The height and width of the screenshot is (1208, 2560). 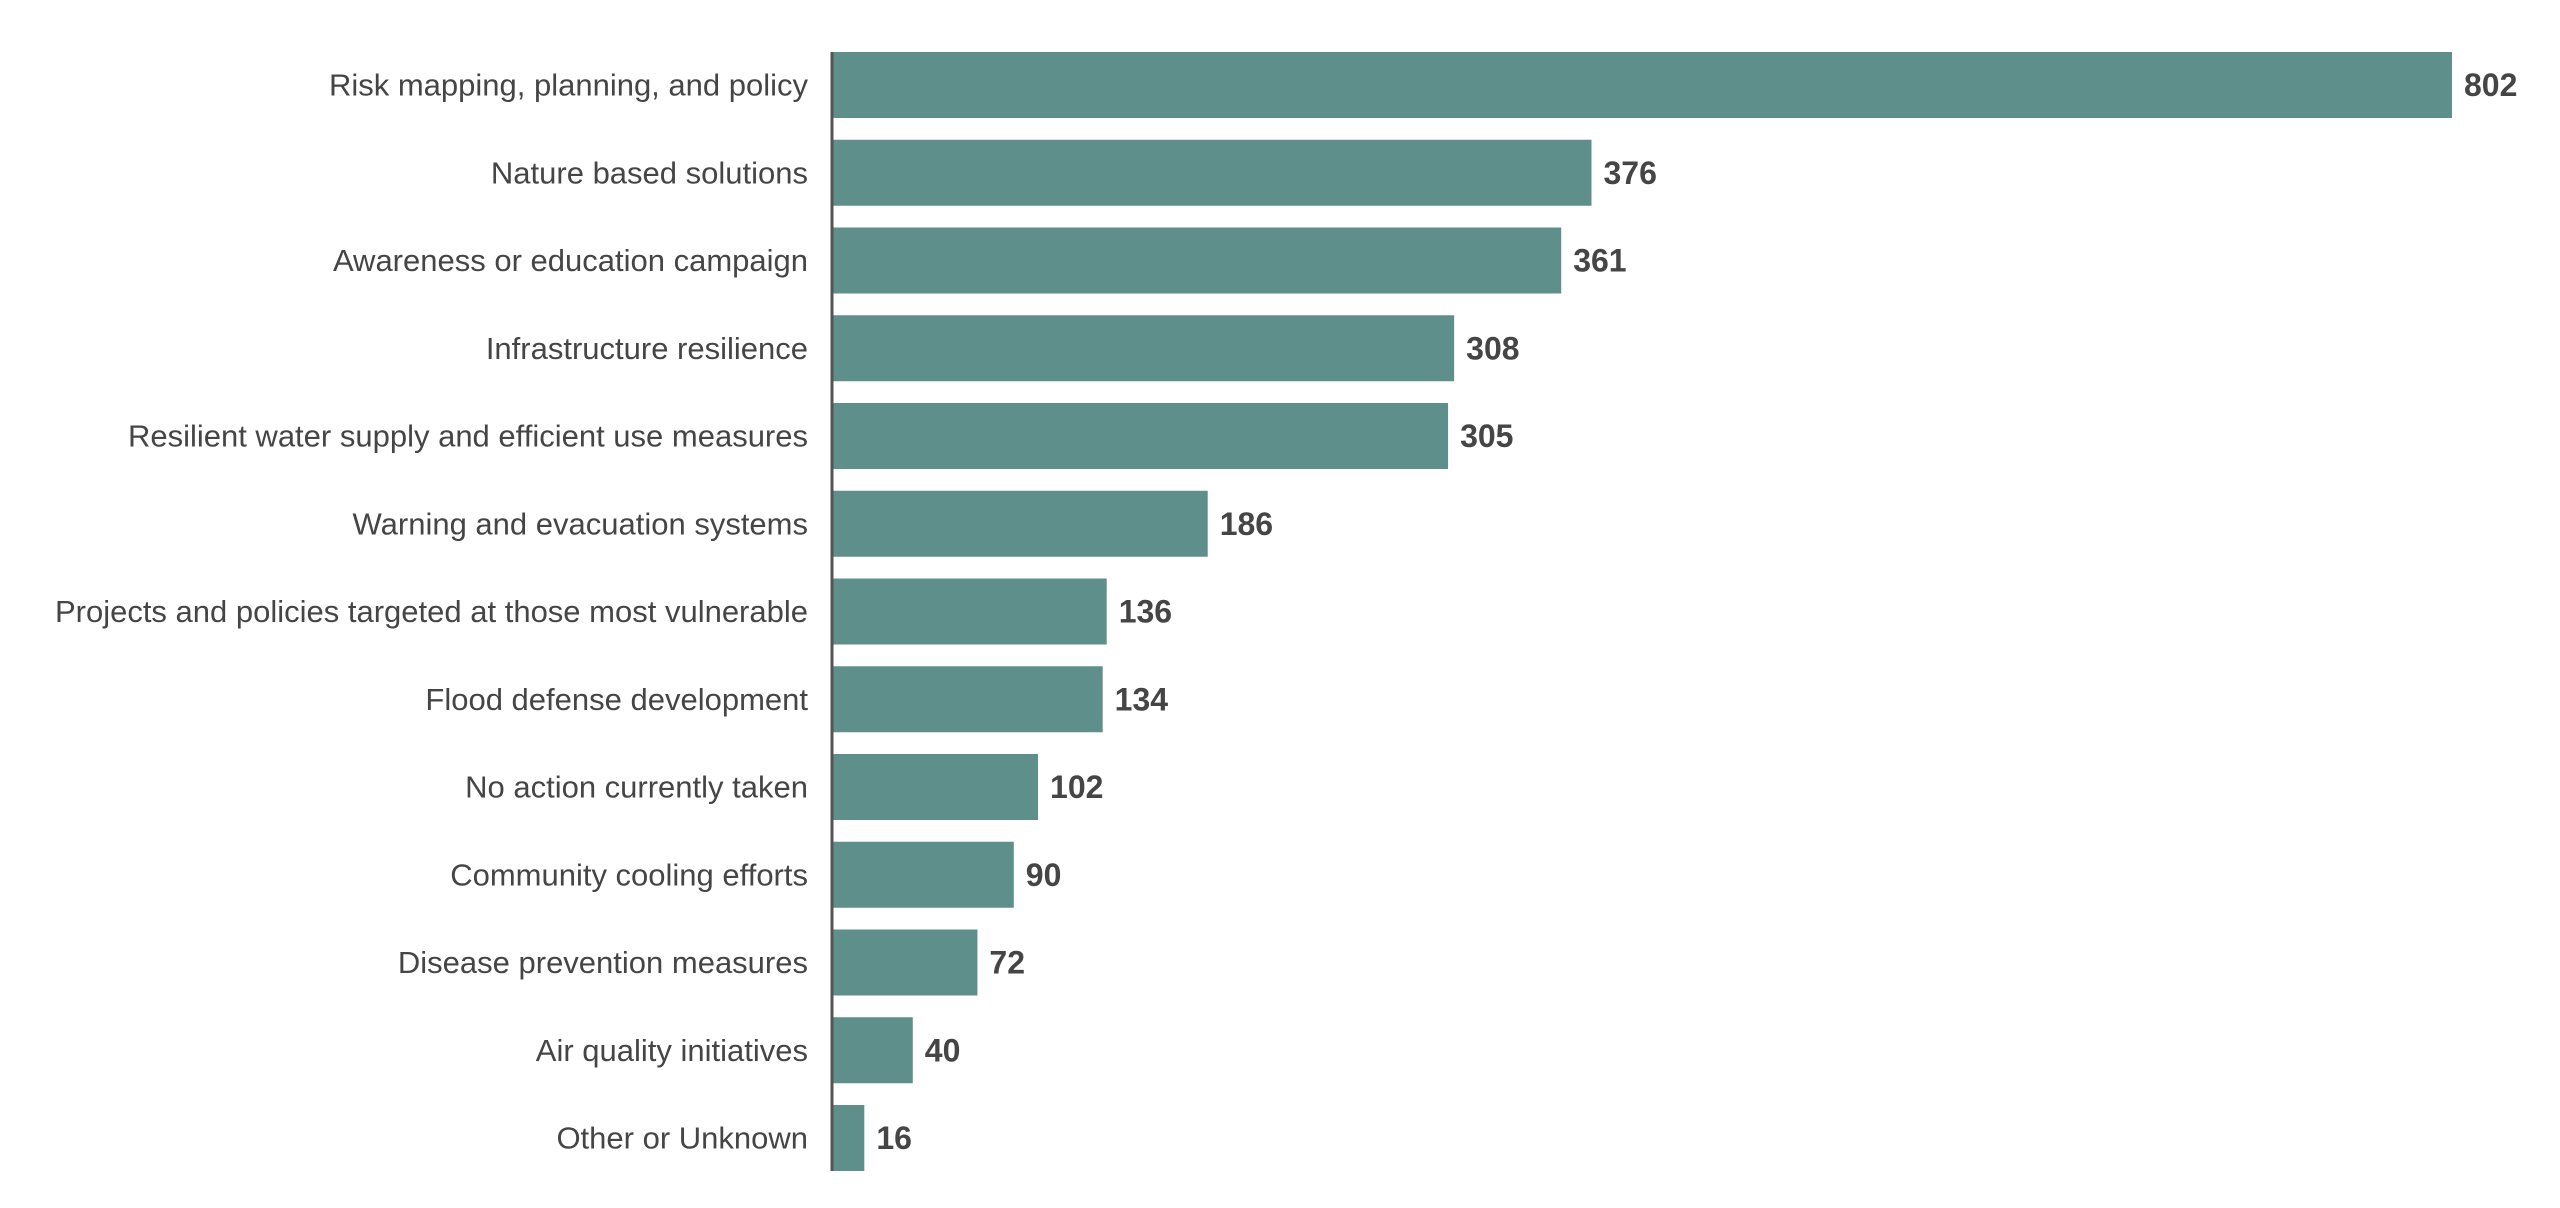 I want to click on value-label: 16, so click(x=894, y=1138).